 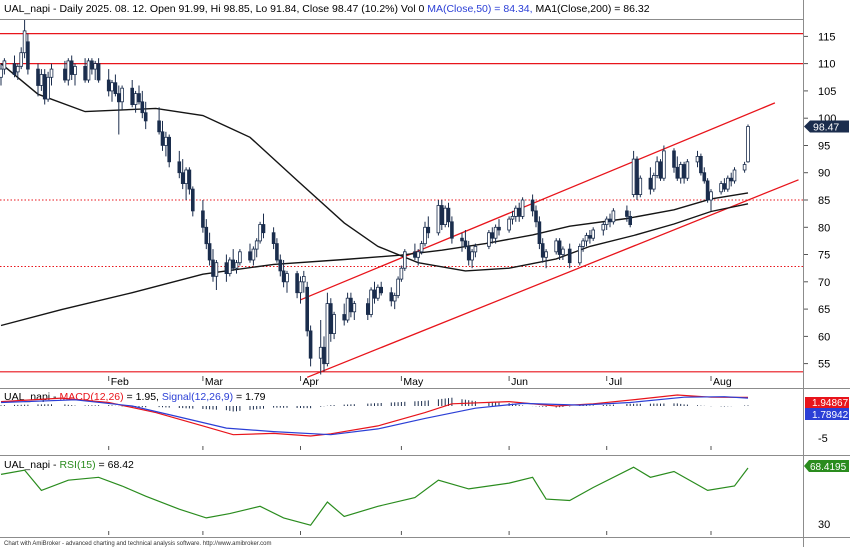 What do you see at coordinates (827, 37) in the screenshot?
I see `price-tick-label: 115` at bounding box center [827, 37].